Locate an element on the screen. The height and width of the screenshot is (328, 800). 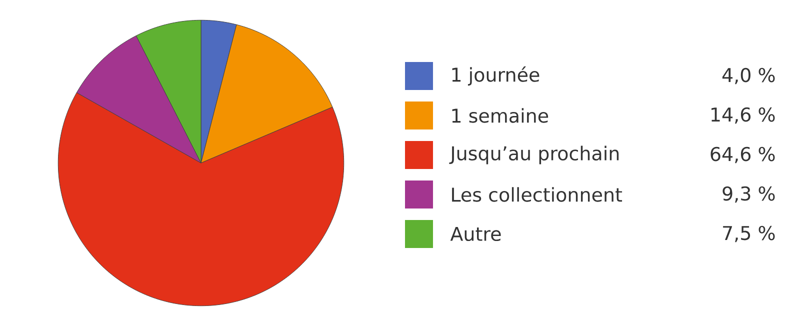
legend-label: Jusqu’au prochain is located at coordinates (534, 155).